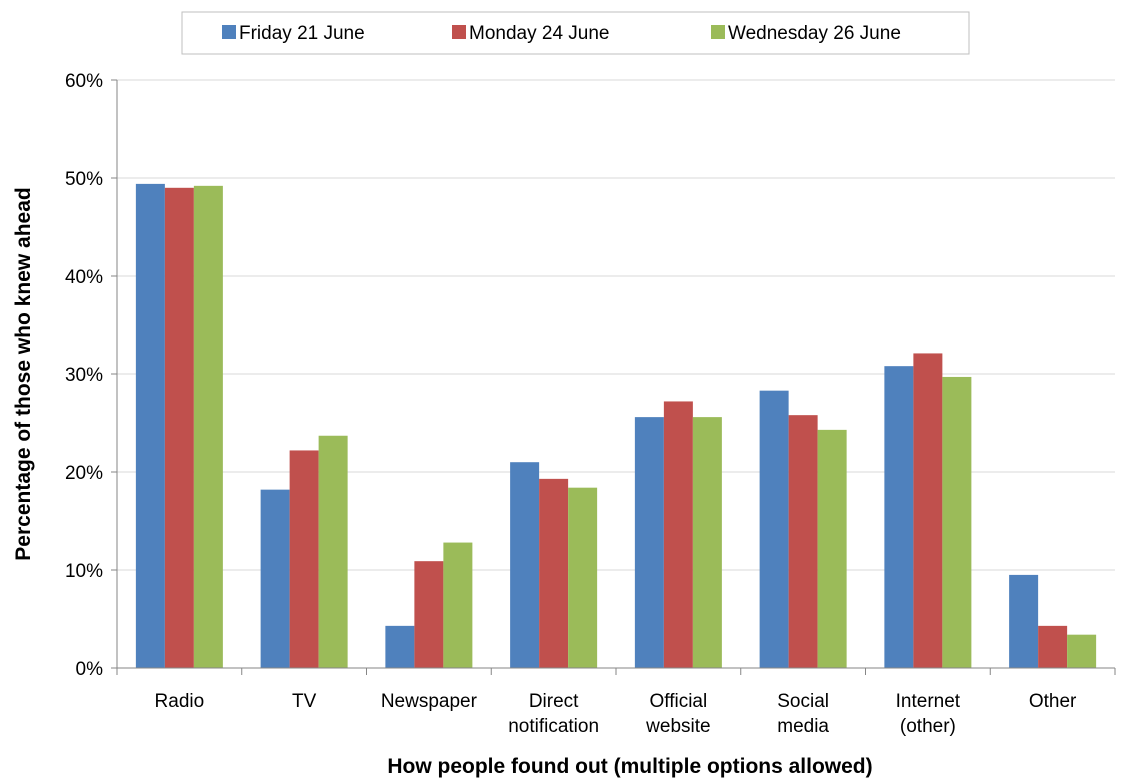 The image size is (1141, 781). What do you see at coordinates (677, 726) in the screenshot?
I see `x-tick-label: website` at bounding box center [677, 726].